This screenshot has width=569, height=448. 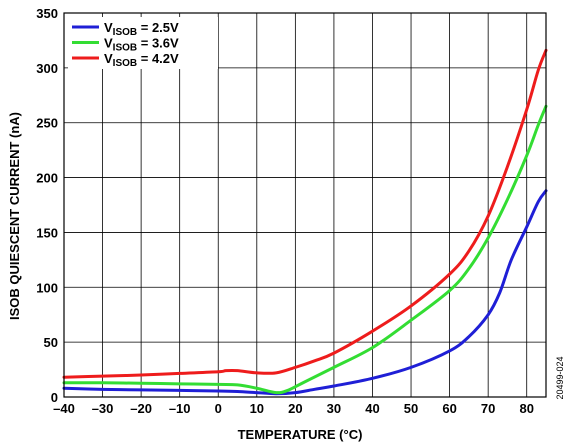 What do you see at coordinates (47, 232) in the screenshot?
I see `y-tick-label: 150` at bounding box center [47, 232].